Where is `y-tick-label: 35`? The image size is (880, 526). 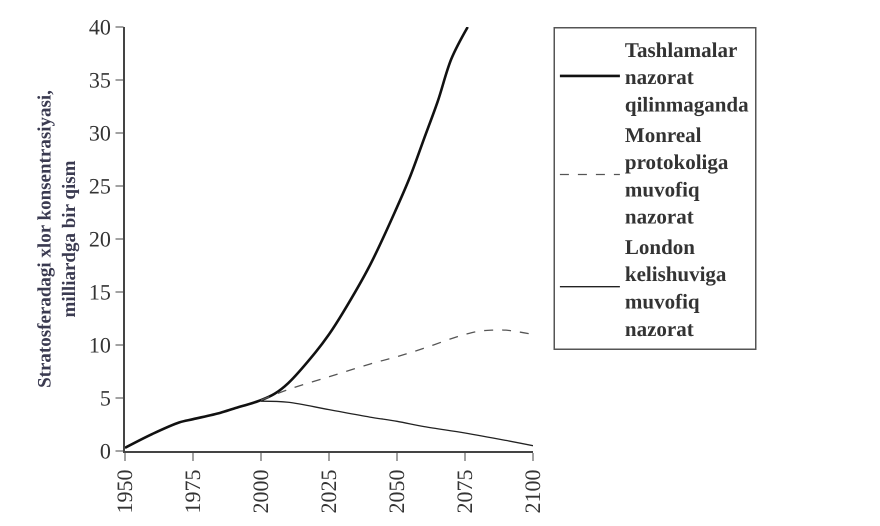
y-tick-label: 35 is located at coordinates (99, 80).